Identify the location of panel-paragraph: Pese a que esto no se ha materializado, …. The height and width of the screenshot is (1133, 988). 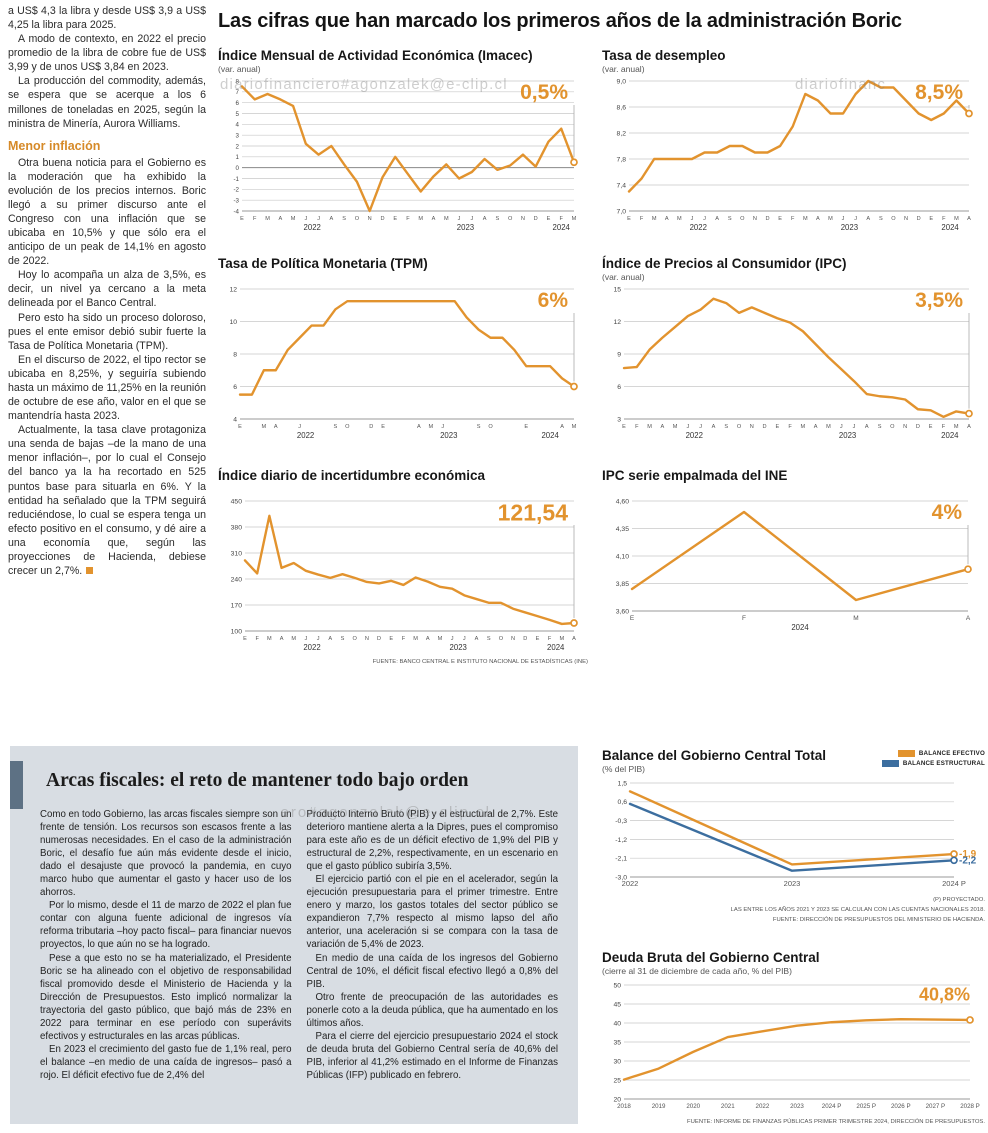
(166, 997).